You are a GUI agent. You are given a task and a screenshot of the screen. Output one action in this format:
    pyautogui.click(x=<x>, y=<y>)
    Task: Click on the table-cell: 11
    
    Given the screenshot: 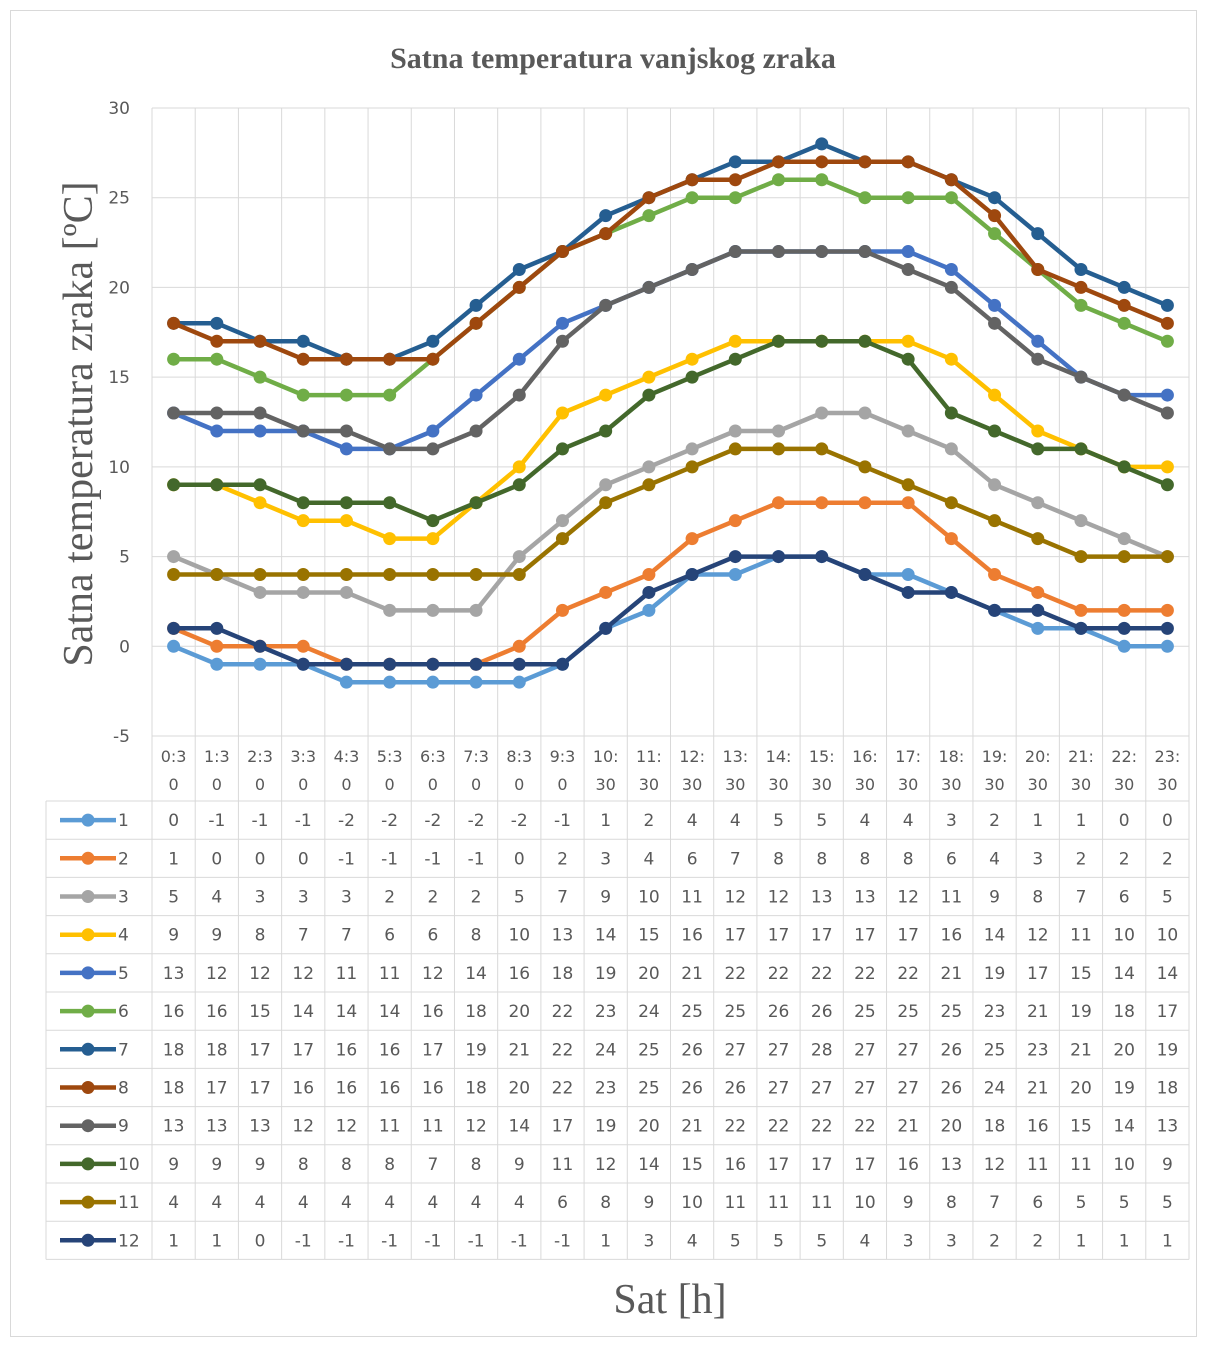 What is the action you would take?
    pyautogui.click(x=692, y=898)
    